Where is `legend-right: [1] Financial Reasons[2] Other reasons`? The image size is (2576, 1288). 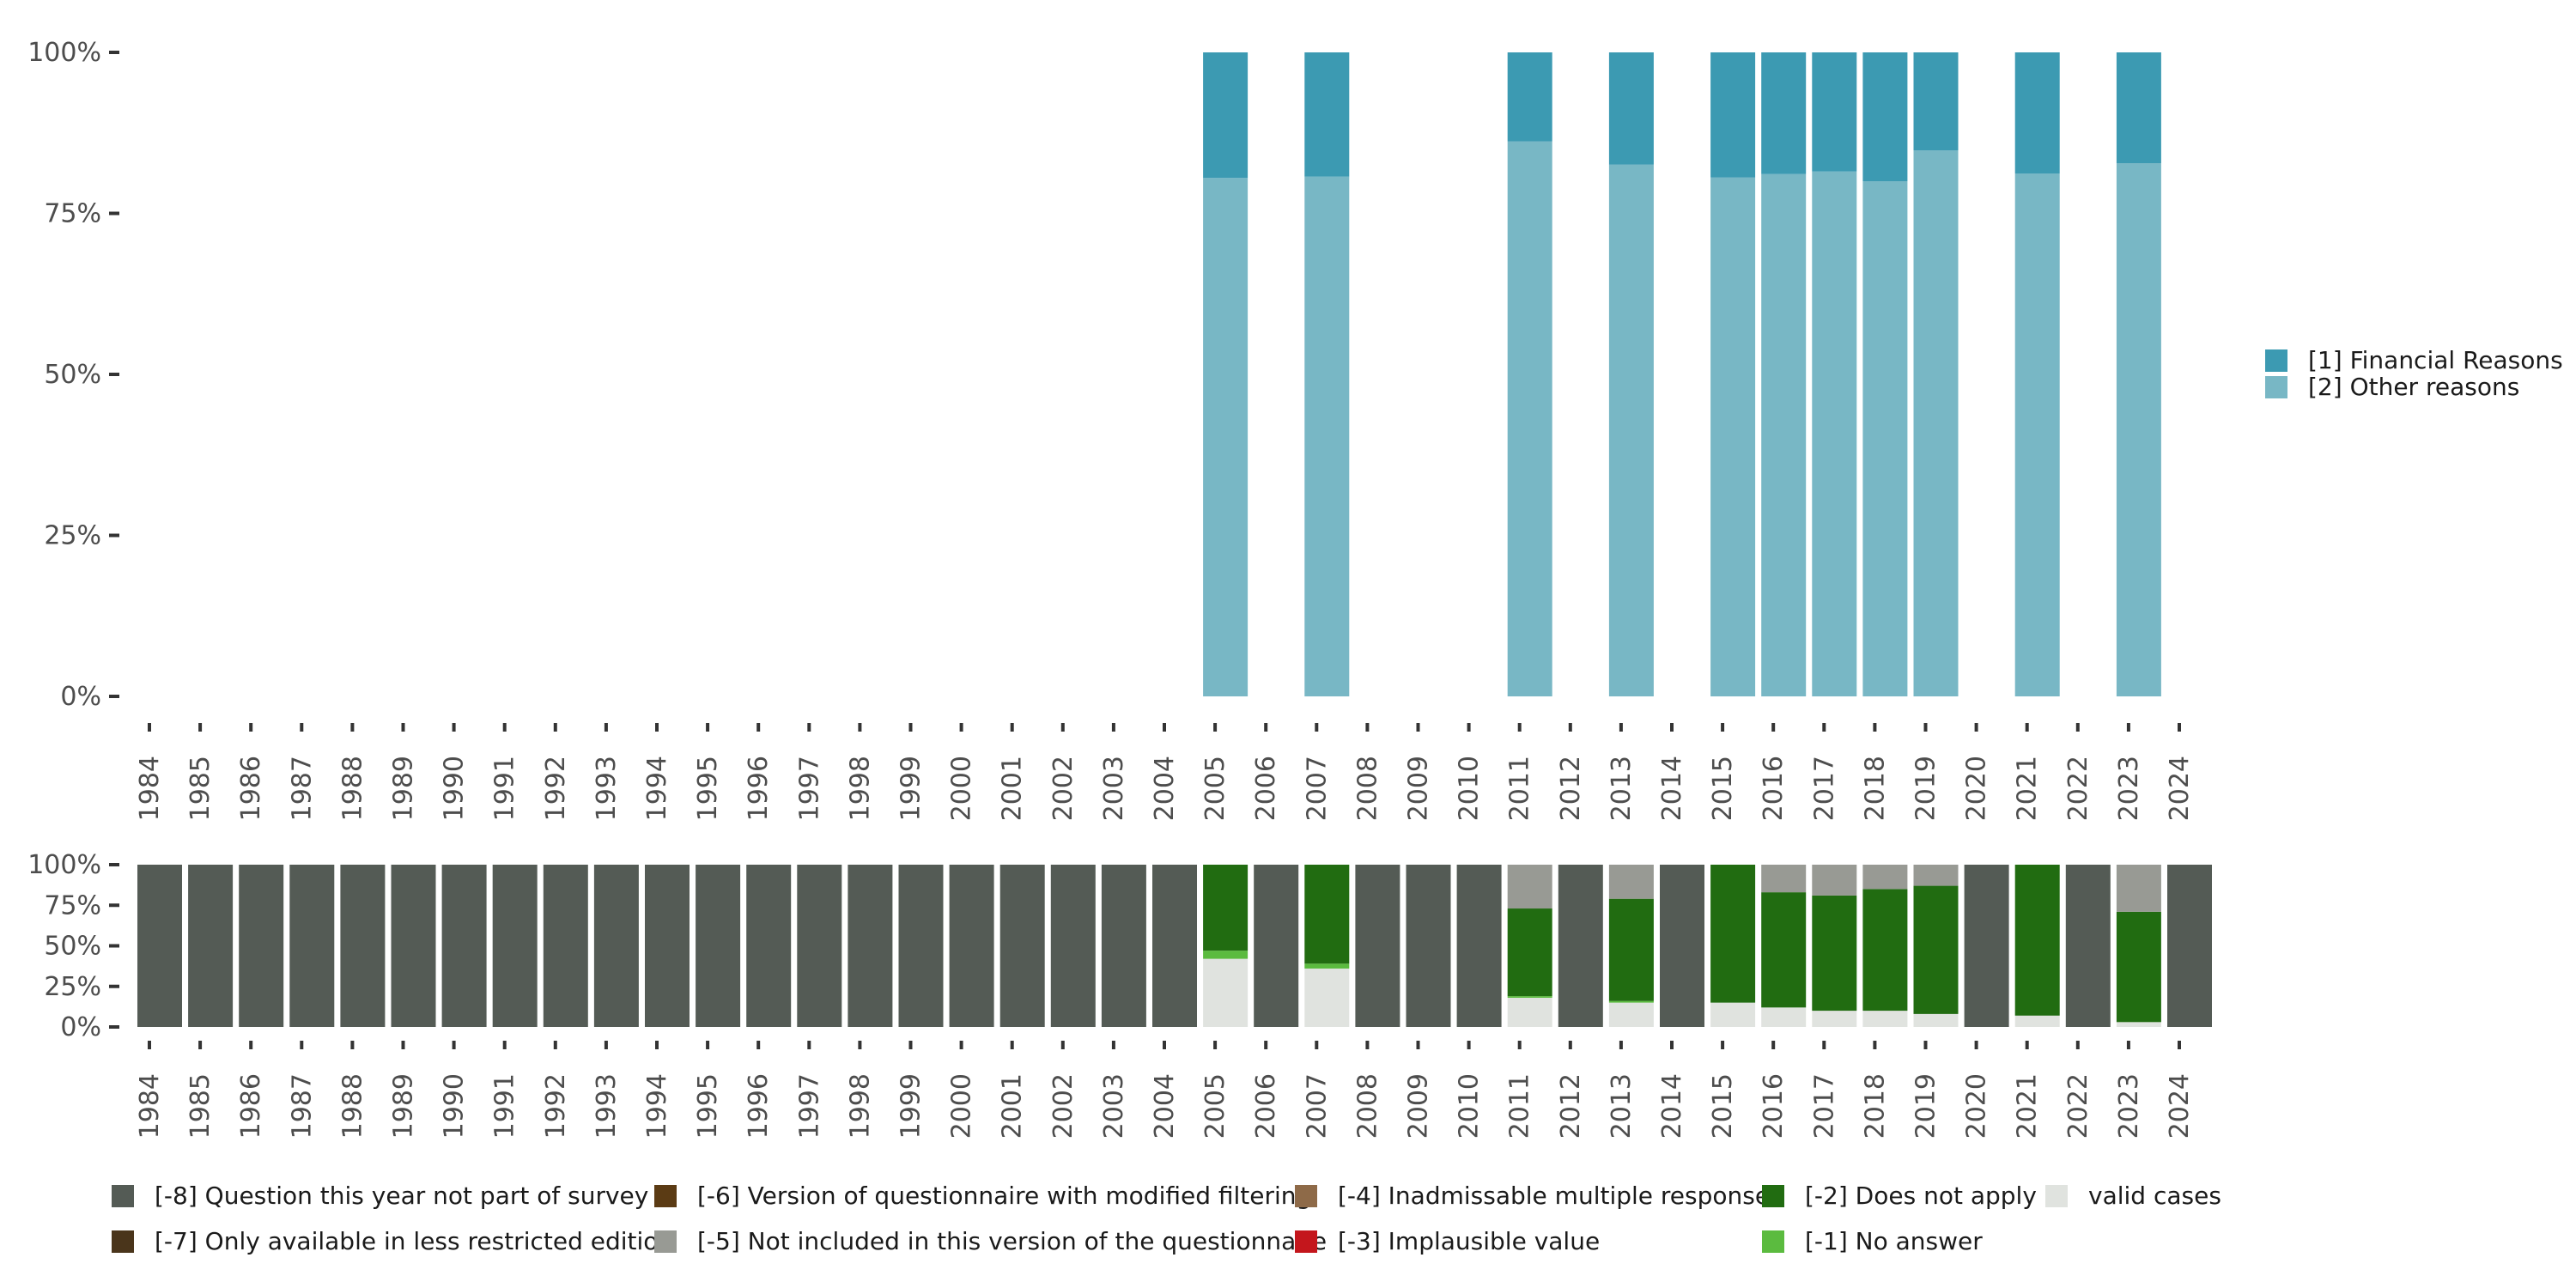
legend-right: [1] Financial Reasons[2] Other reasons is located at coordinates (2414, 374).